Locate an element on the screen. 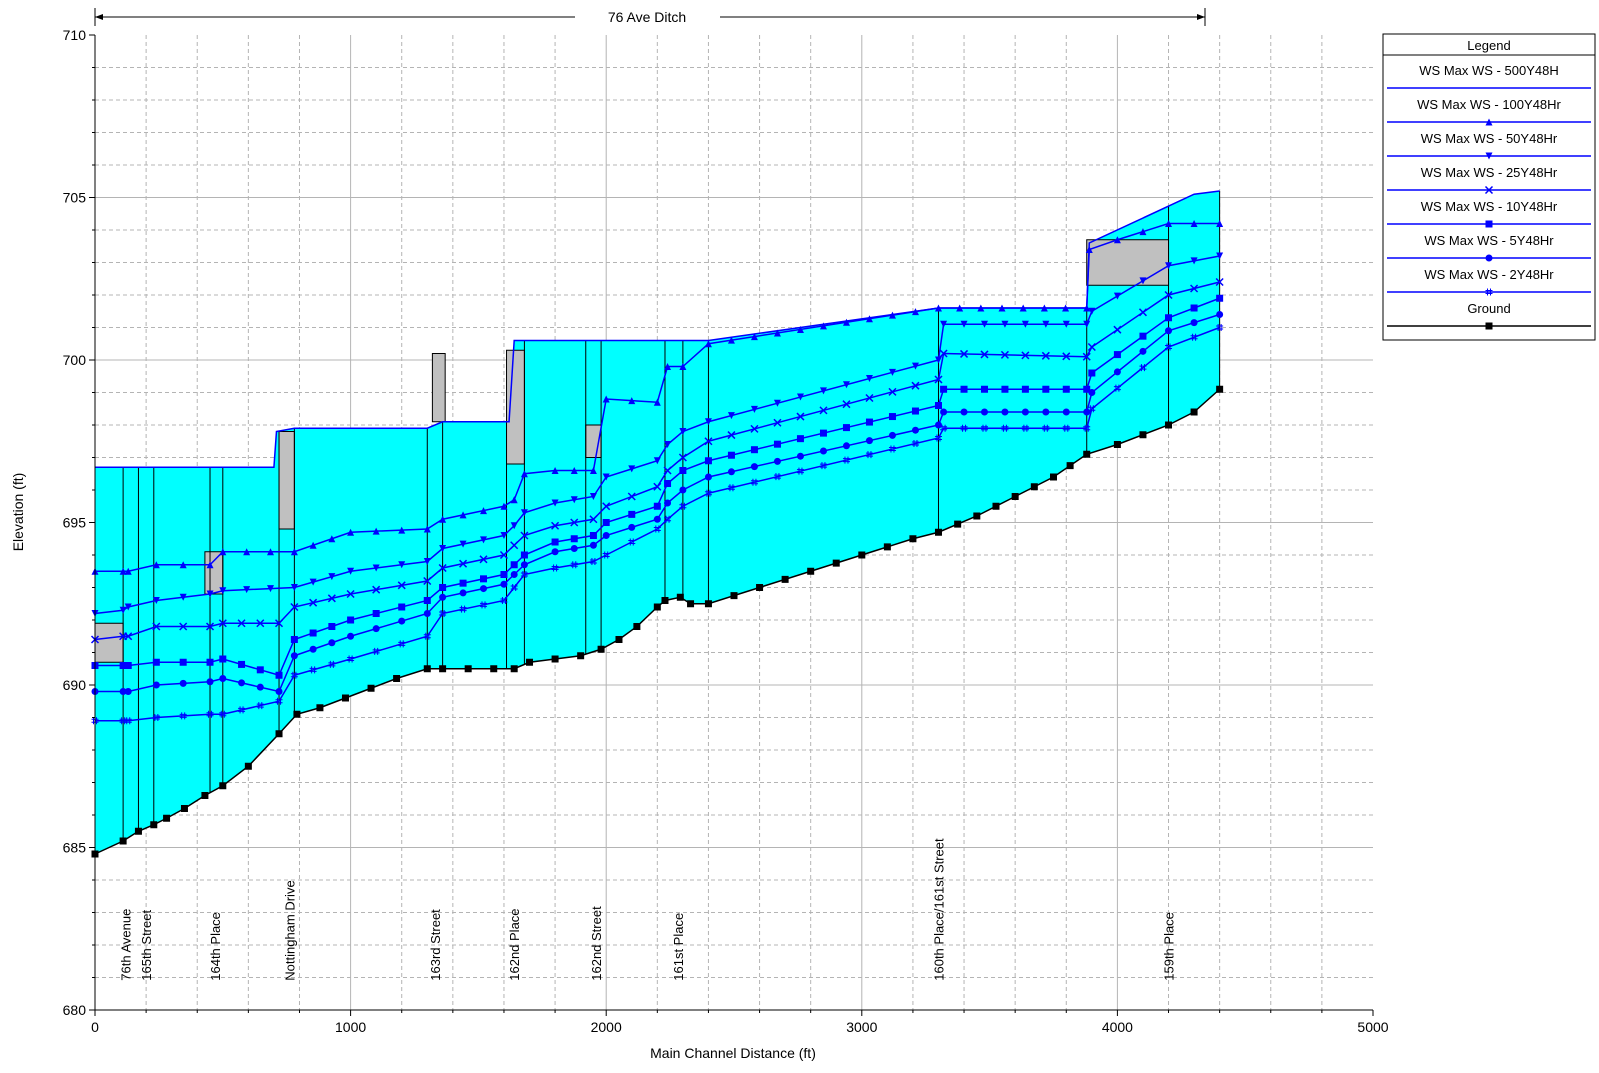 Image resolution: width=1599 pixels, height=1073 pixels. crossing-label: 163rd Street is located at coordinates (435, 945).